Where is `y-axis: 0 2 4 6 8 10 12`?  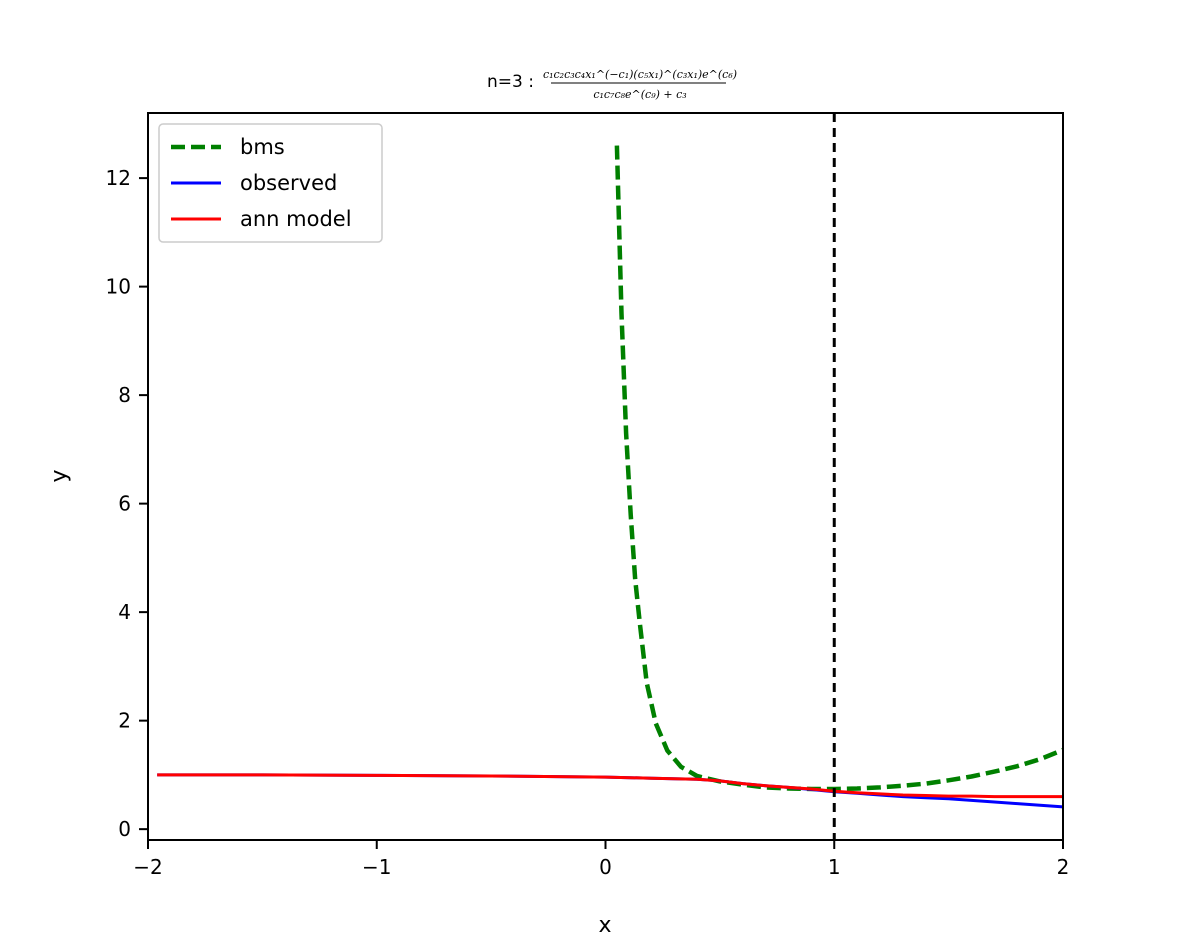
y-axis: 0 2 4 6 8 10 12 is located at coordinates (127, 503).